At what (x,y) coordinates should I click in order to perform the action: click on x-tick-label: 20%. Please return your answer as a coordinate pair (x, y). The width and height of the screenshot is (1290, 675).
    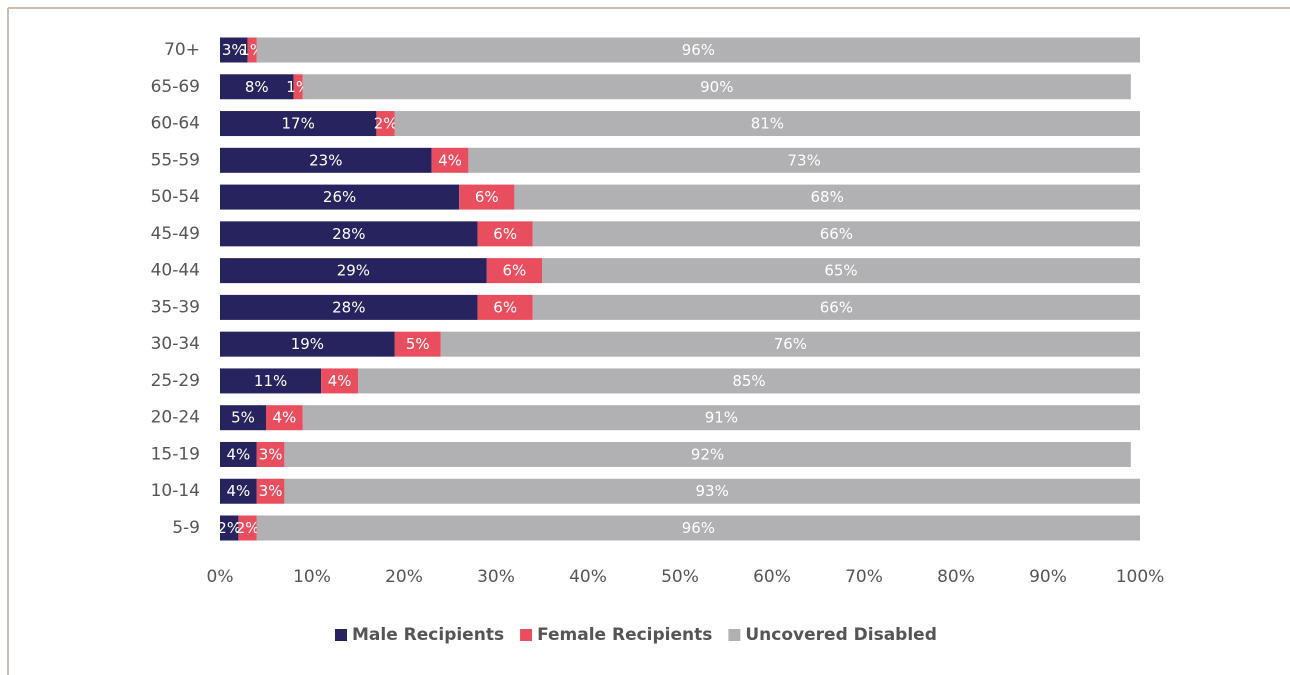
    Looking at the image, I should click on (404, 577).